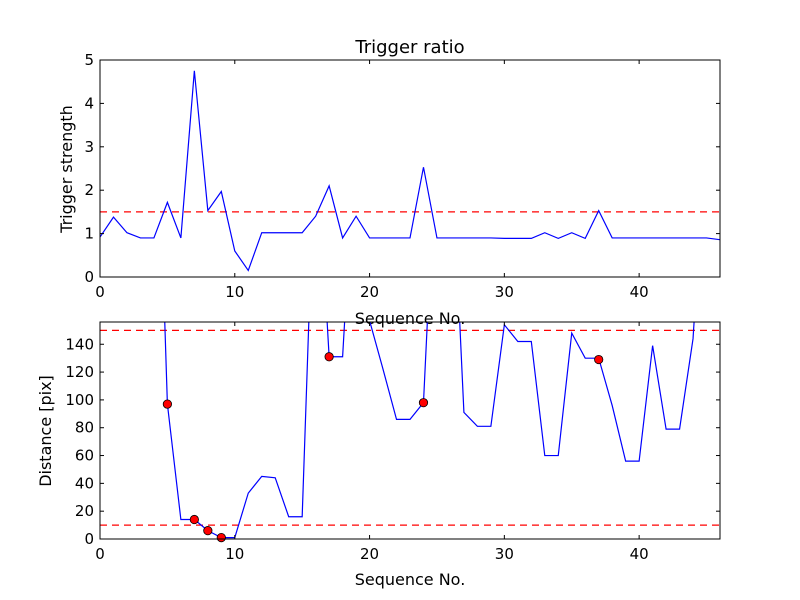  What do you see at coordinates (79, 400) in the screenshot?
I see `chart-2-ytick-label: 100` at bounding box center [79, 400].